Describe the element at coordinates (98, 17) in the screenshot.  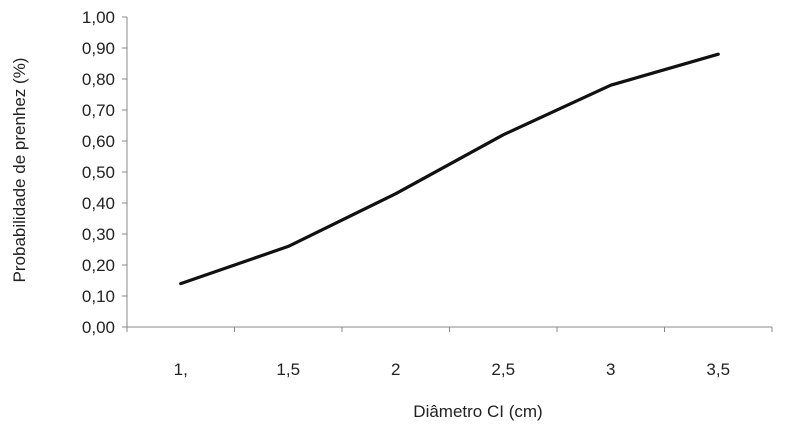
I see `y-tick-label: 1,00` at that location.